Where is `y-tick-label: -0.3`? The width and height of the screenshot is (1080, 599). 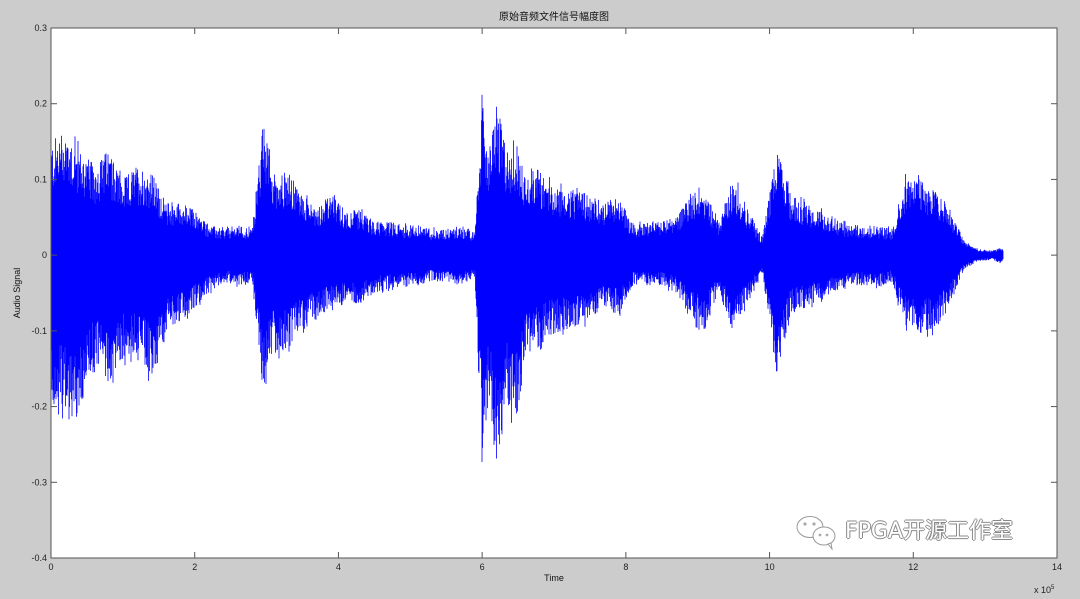
y-tick-label: -0.3 is located at coordinates (39, 482).